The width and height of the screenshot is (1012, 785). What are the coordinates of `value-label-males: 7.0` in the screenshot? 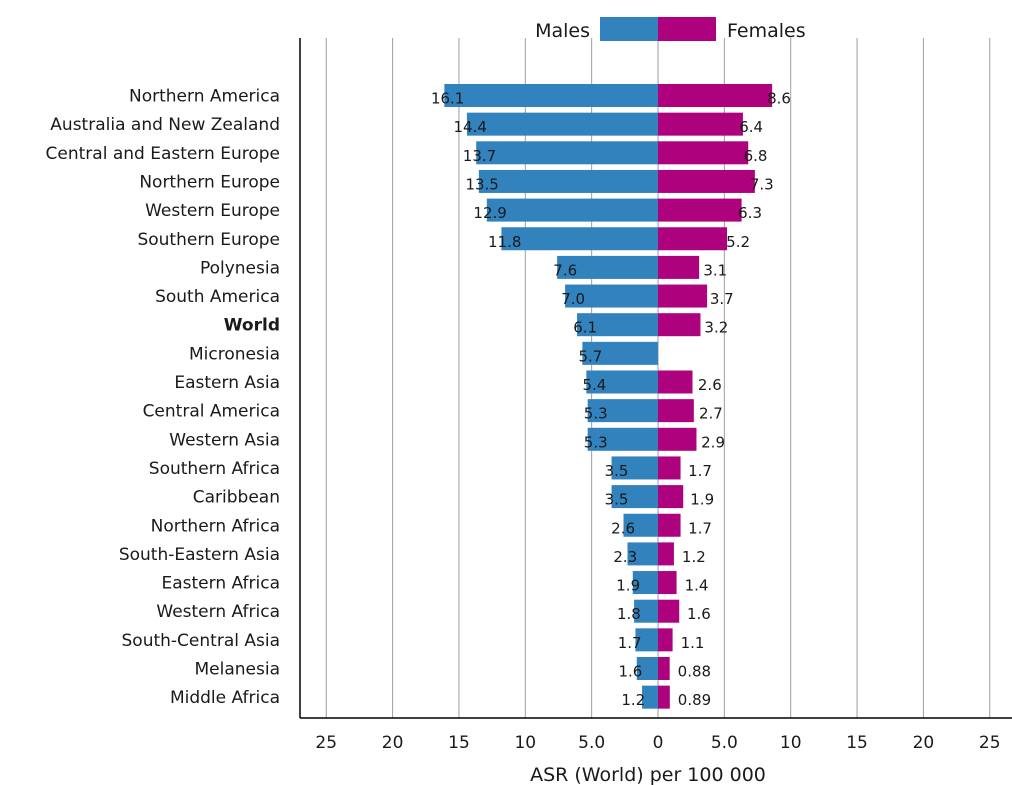 It's located at (573, 299).